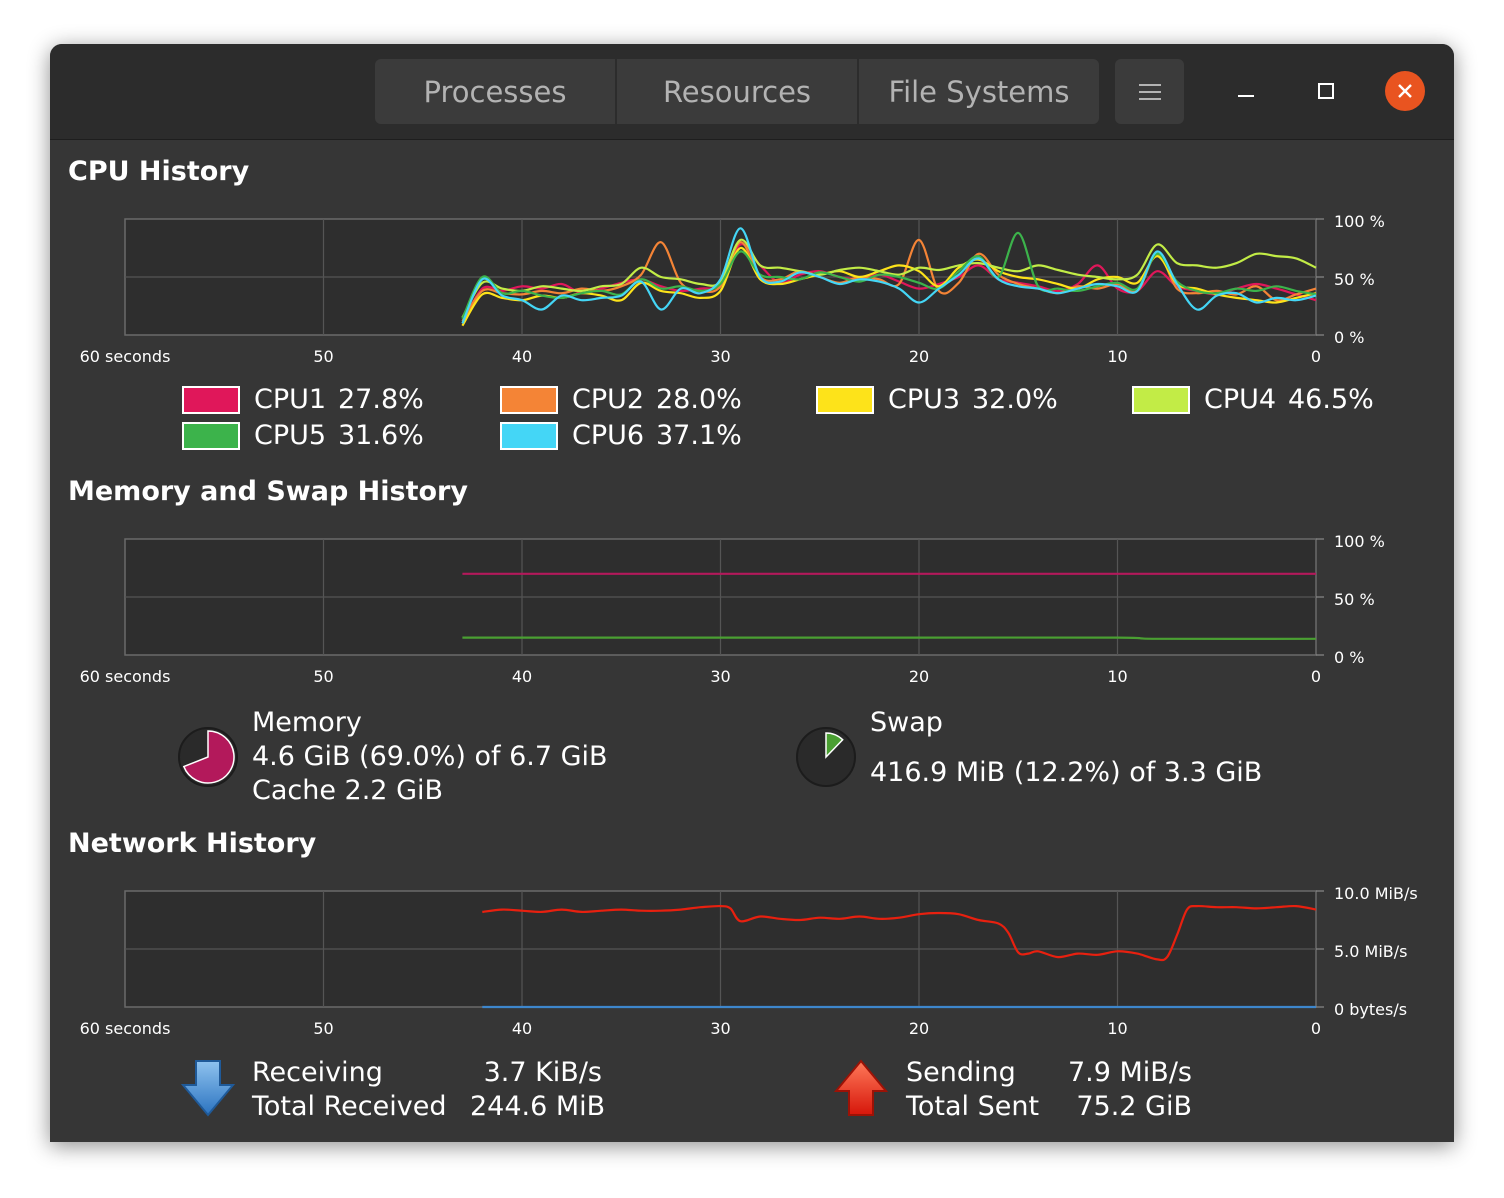  Describe the element at coordinates (529, 435) in the screenshot. I see `cpu6-color-swatch` at that location.